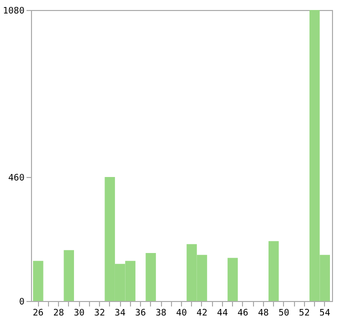  What do you see at coordinates (243, 313) in the screenshot?
I see `x-tick-label: 46` at bounding box center [243, 313].